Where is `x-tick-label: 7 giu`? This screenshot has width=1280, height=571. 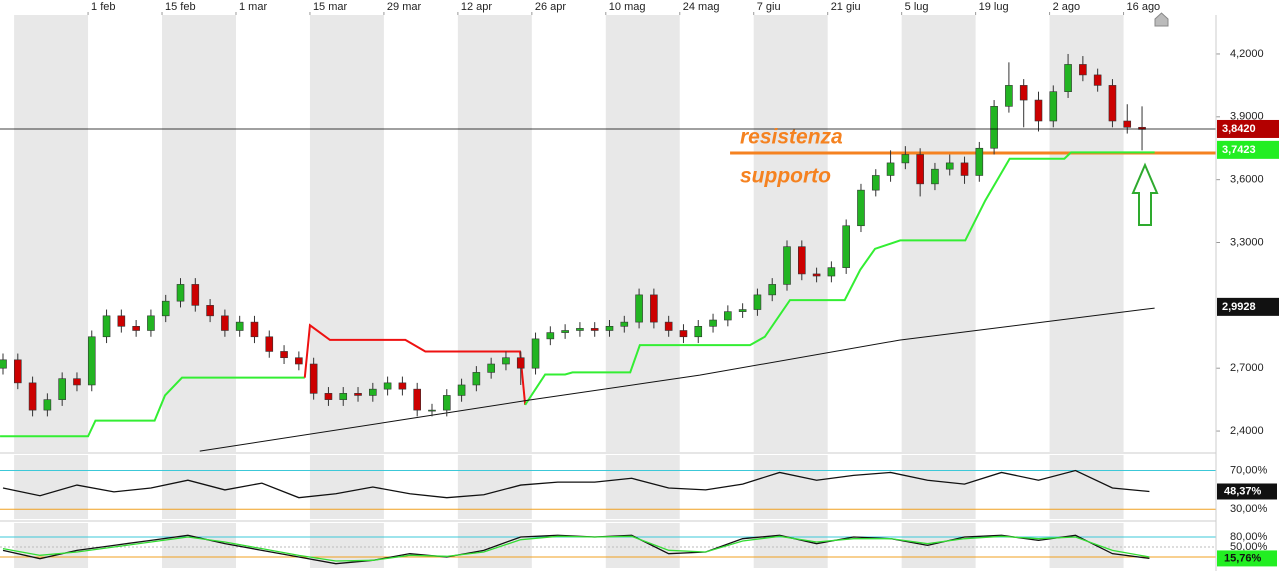 x-tick-label: 7 giu is located at coordinates (769, 7).